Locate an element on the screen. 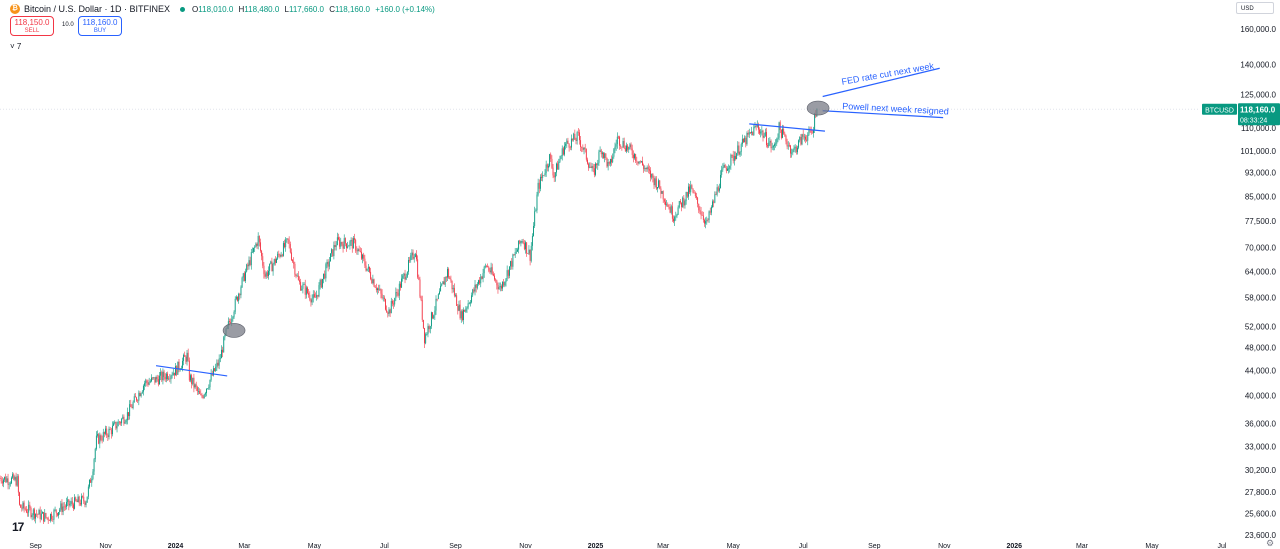 This screenshot has height=549, width=1280. currency-selector: USD is located at coordinates (1255, 8).